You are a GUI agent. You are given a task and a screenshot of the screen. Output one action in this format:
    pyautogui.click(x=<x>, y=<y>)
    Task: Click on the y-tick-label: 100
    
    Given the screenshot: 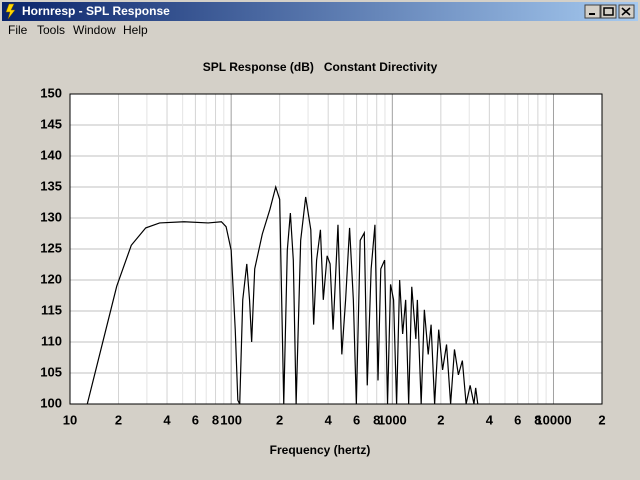 What is the action you would take?
    pyautogui.click(x=51, y=402)
    